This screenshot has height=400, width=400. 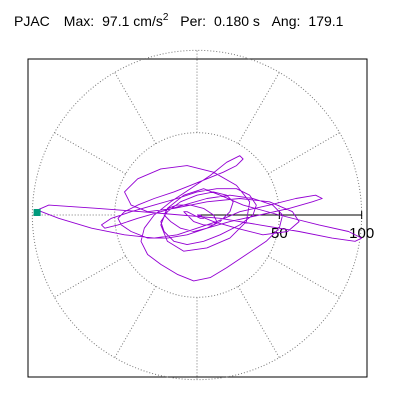 I want to click on per-value: 0.180 s, so click(x=236, y=21).